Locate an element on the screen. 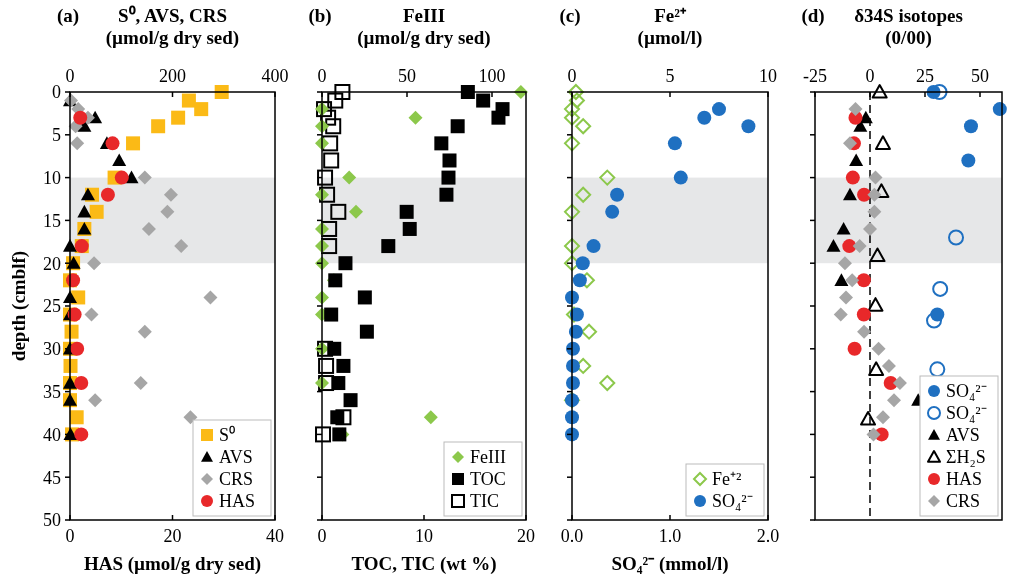 The image size is (1014, 577). y-tick-label: 30 is located at coordinates (52, 349).